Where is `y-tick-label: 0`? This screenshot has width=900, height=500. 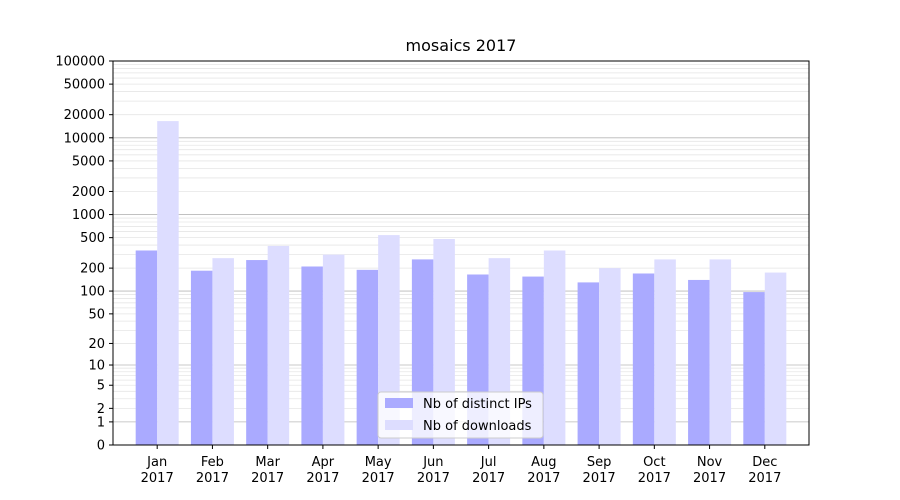 y-tick-label: 0 is located at coordinates (101, 446).